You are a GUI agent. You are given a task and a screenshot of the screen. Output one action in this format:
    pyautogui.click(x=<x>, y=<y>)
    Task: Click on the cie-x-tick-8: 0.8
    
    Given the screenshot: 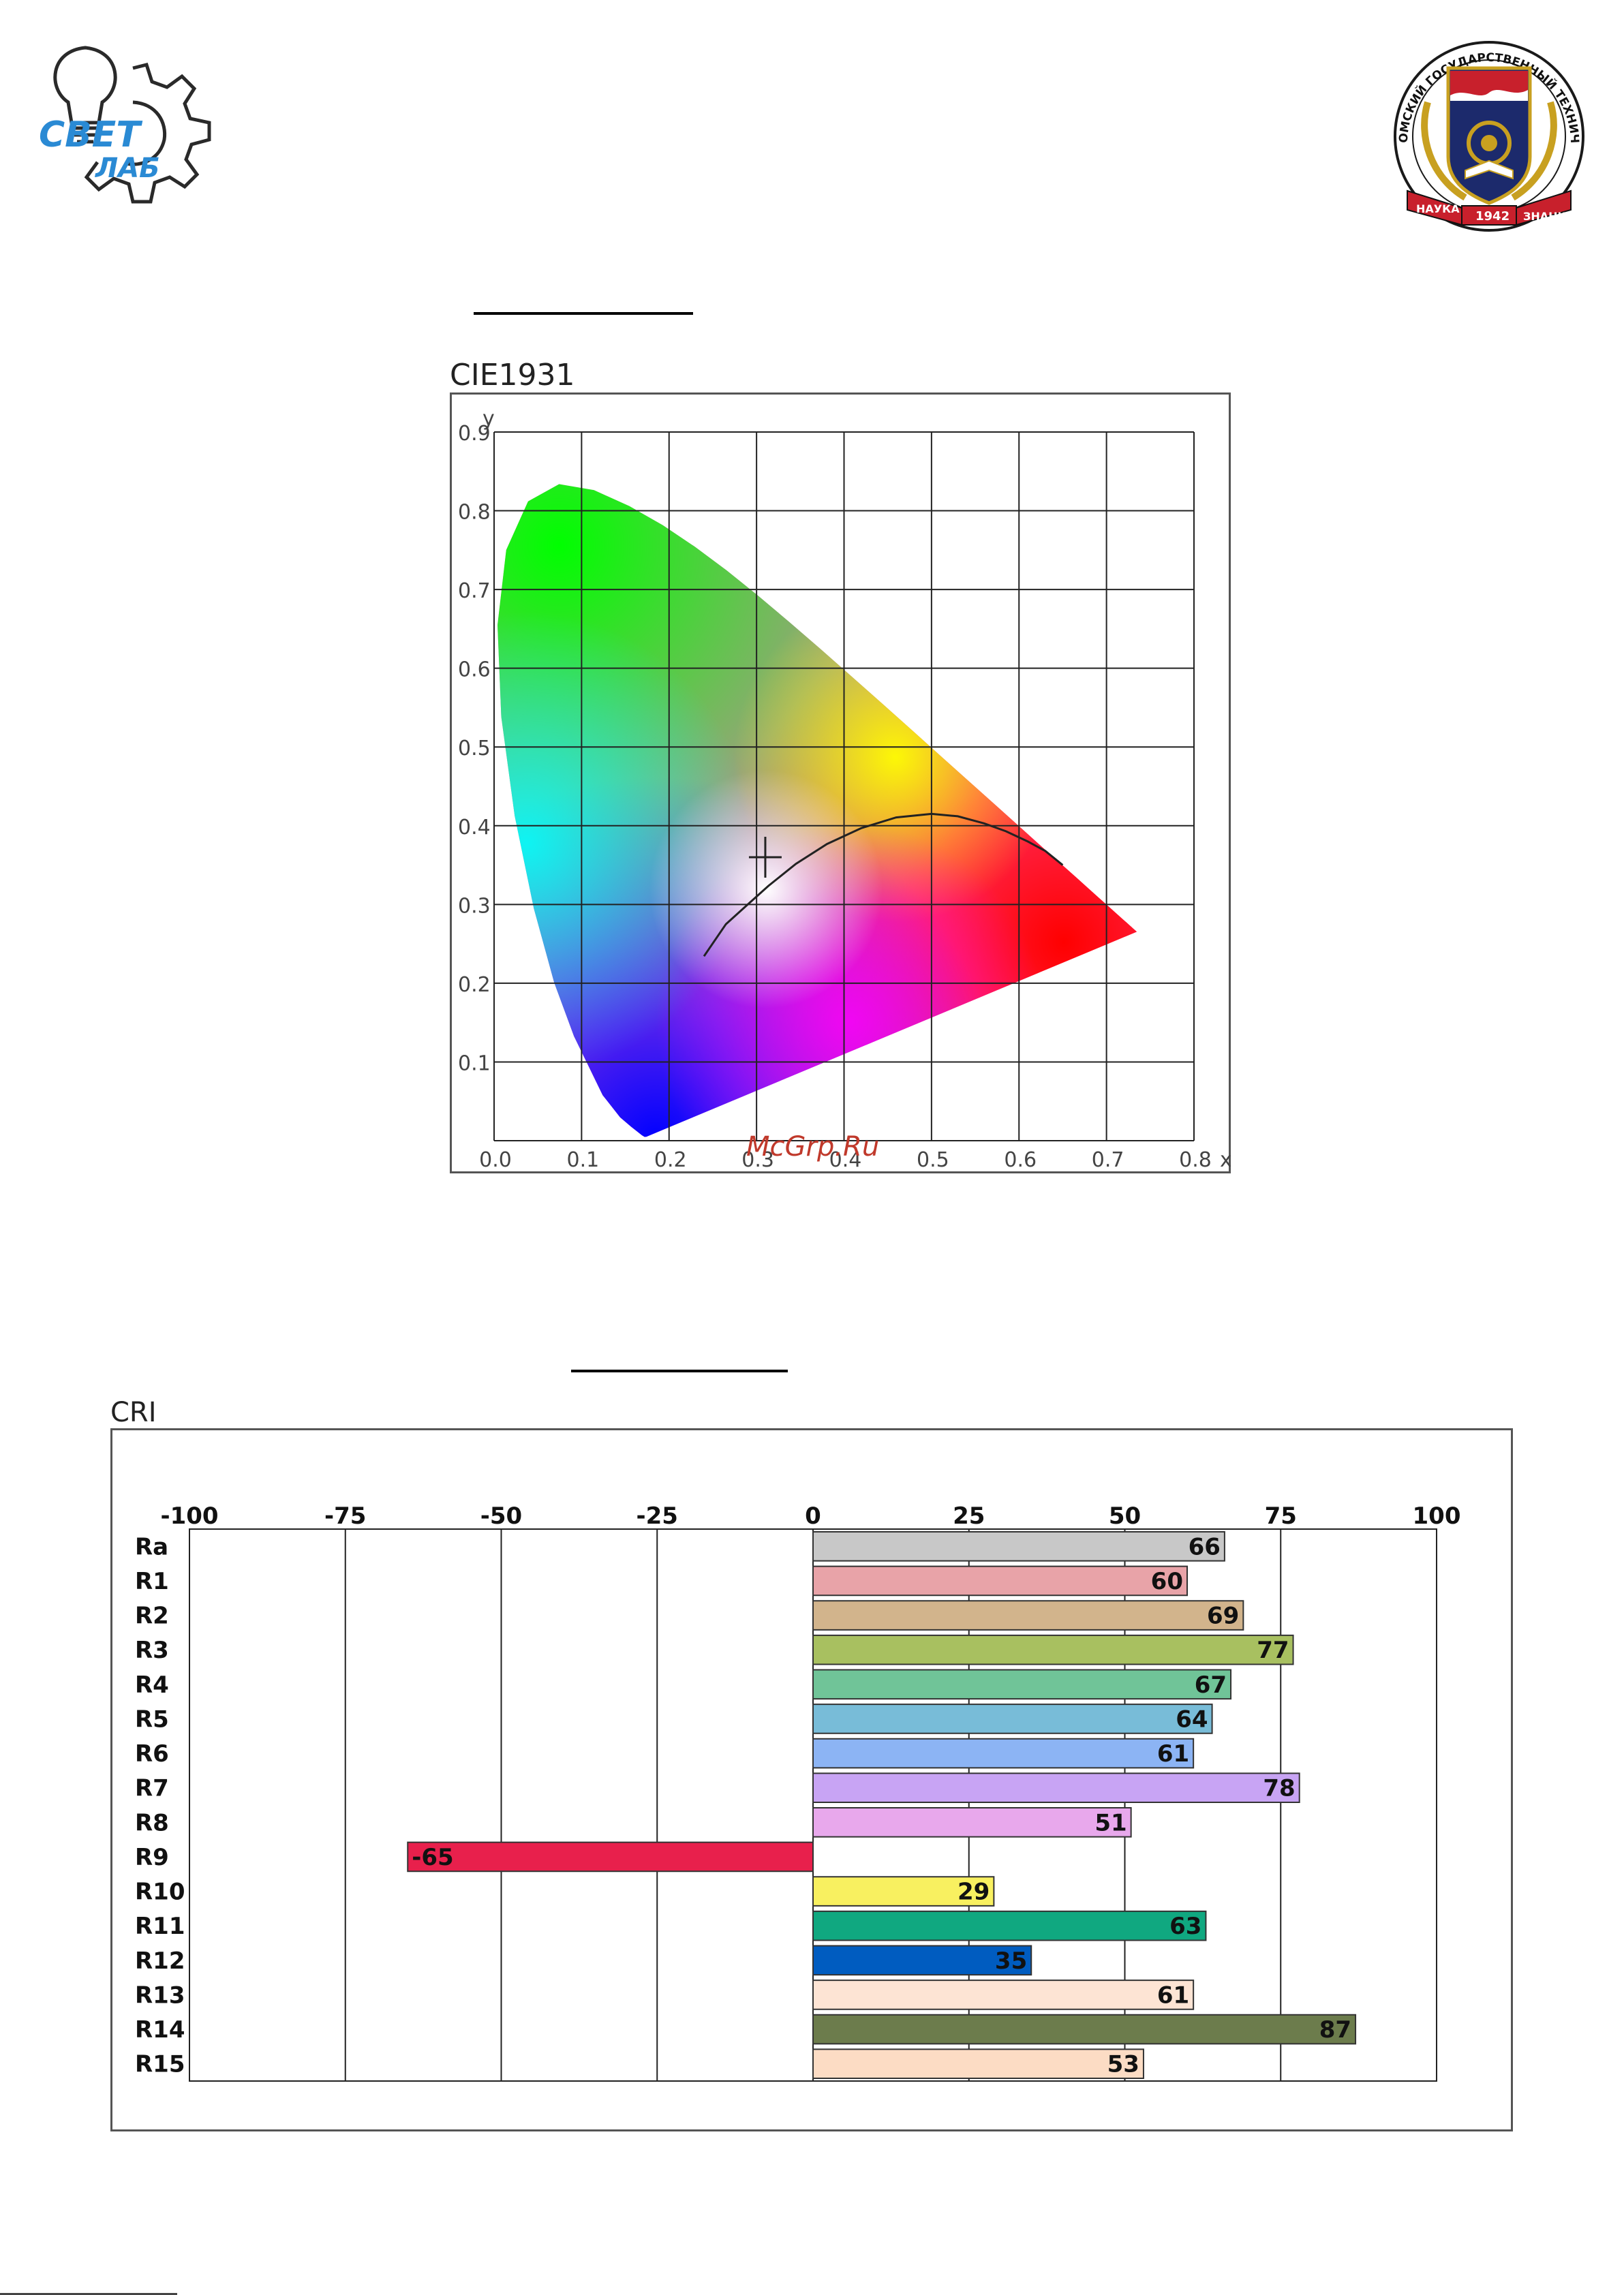 What is the action you would take?
    pyautogui.click(x=1195, y=1160)
    